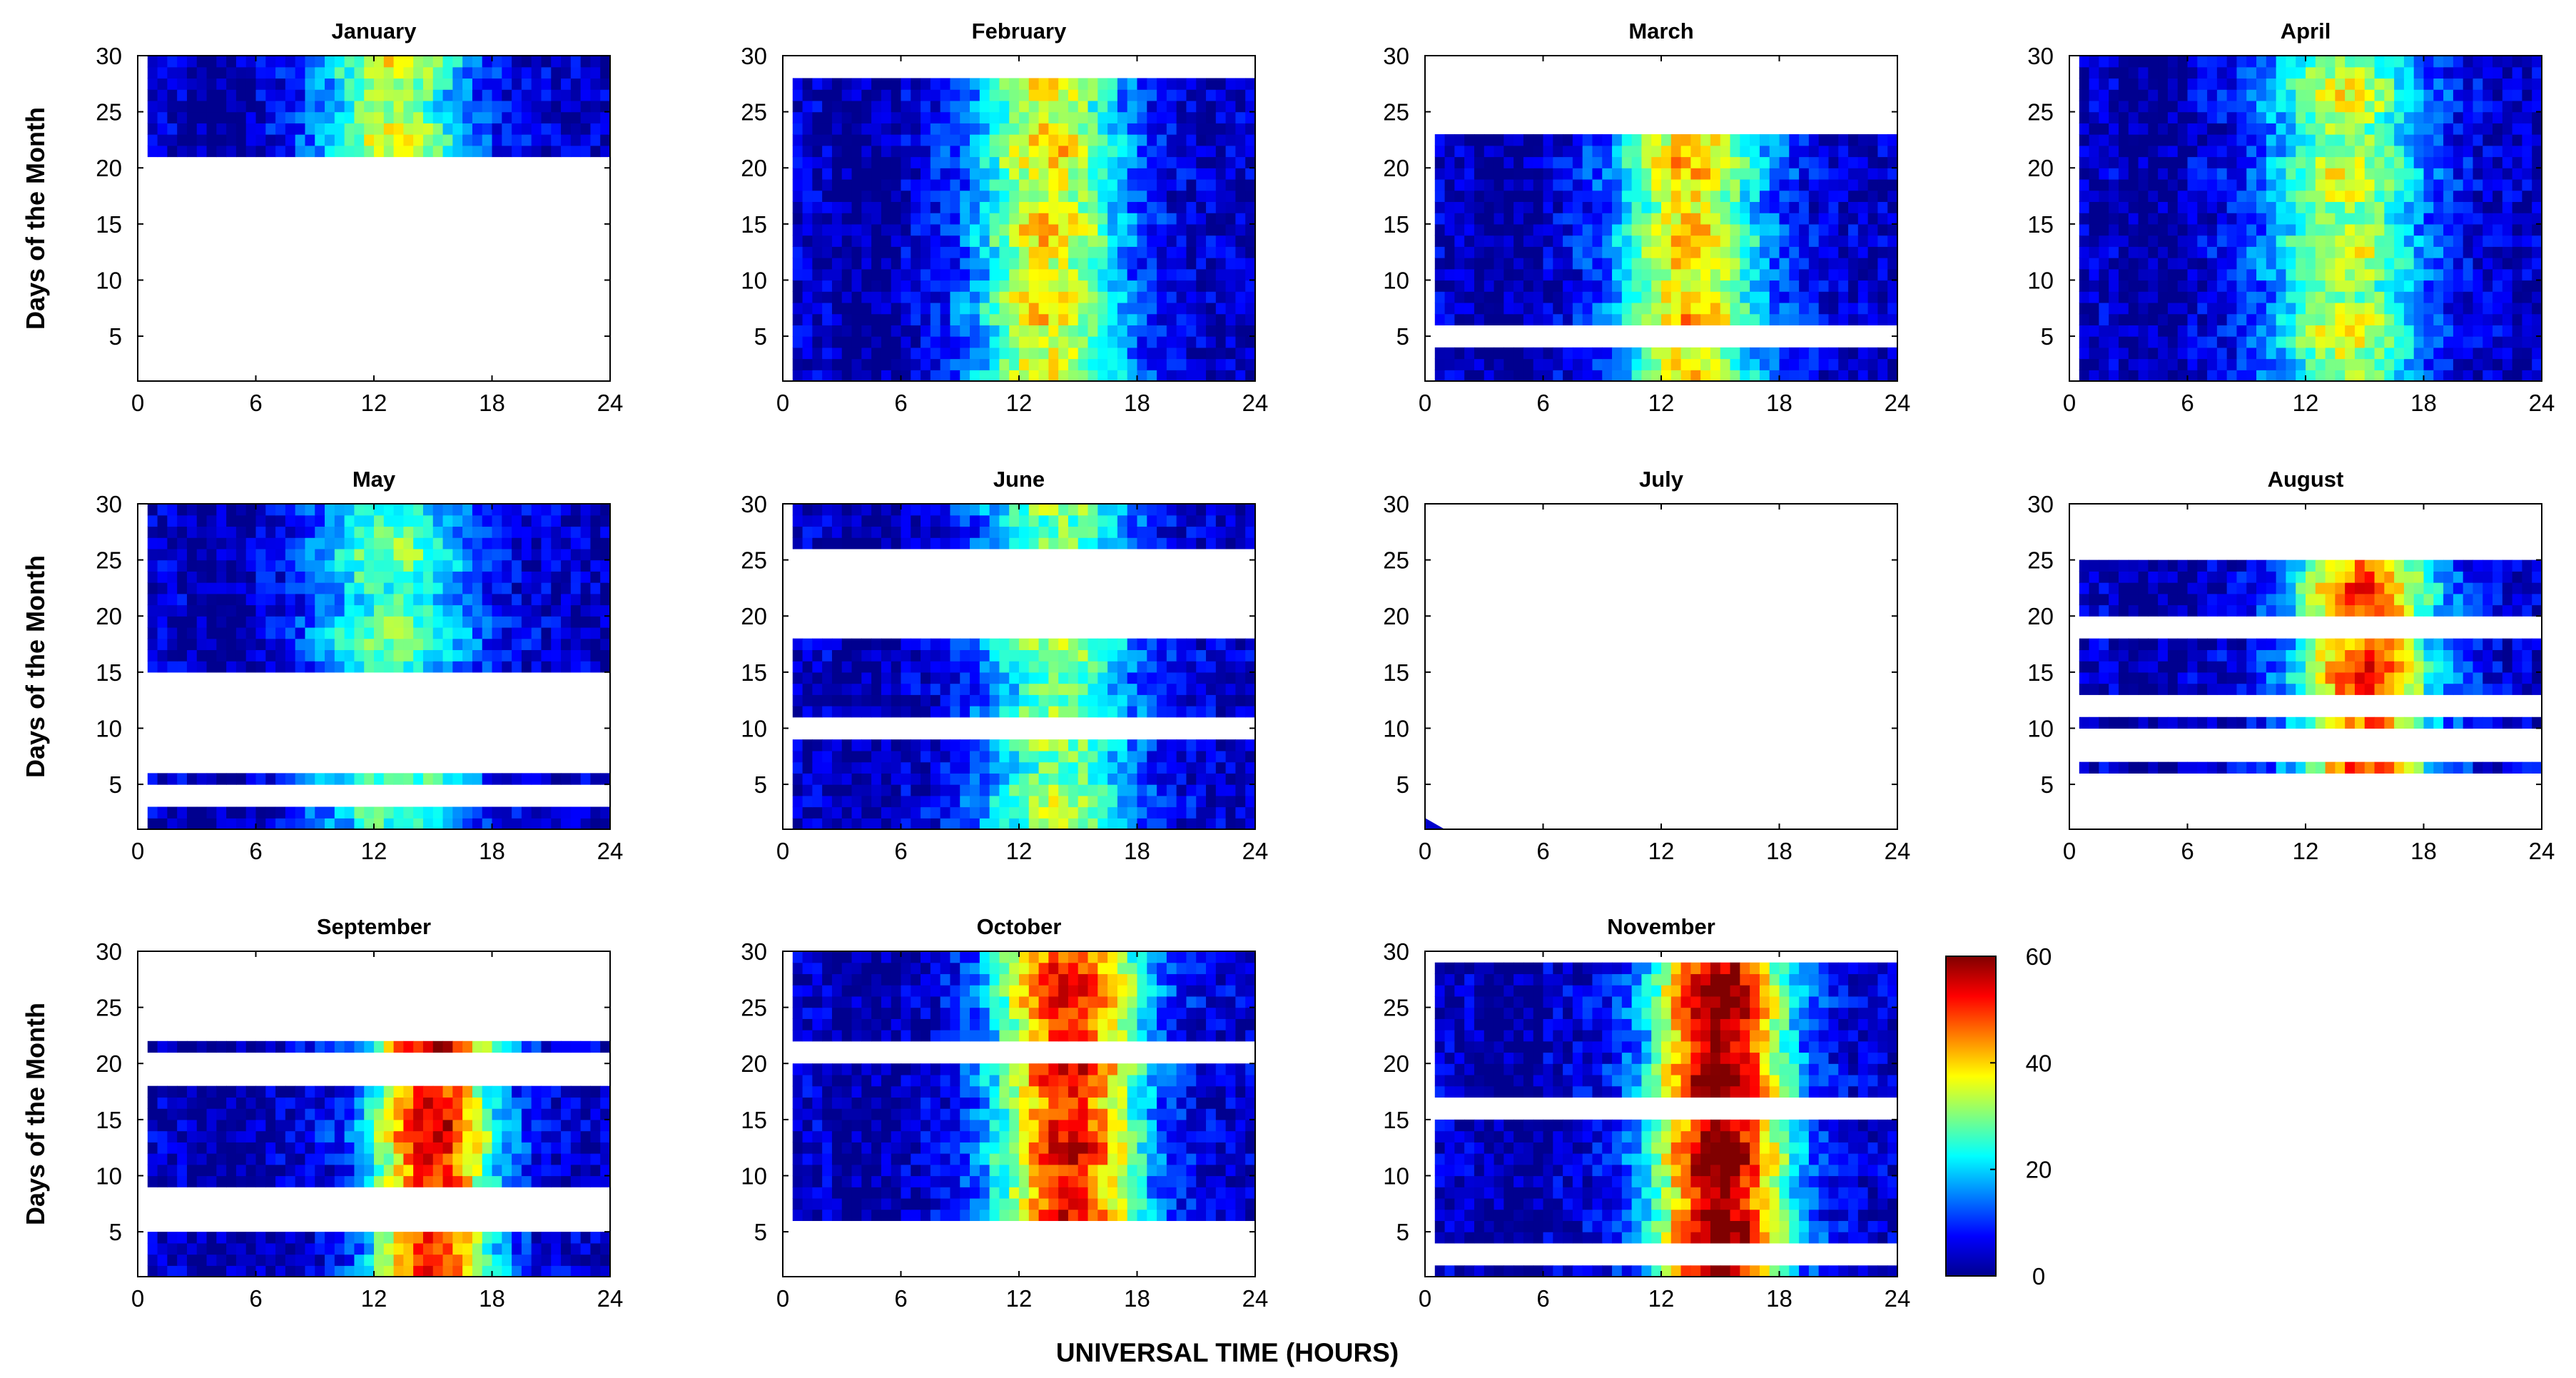  What do you see at coordinates (754, 280) in the screenshot?
I see `y-tick-label: 10` at bounding box center [754, 280].